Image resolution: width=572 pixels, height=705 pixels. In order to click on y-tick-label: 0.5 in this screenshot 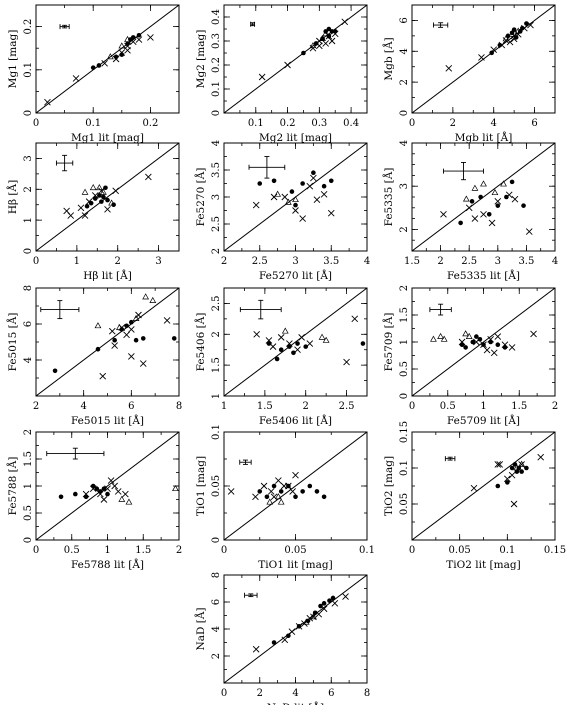, I will do `click(28, 513)`.